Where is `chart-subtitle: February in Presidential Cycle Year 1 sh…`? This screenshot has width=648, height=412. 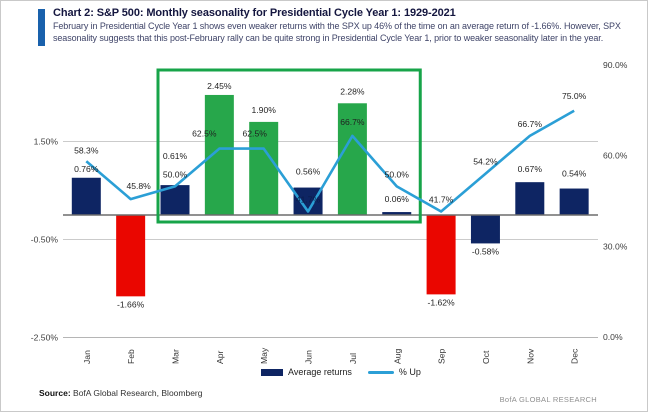 chart-subtitle: February in Presidential Cycle Year 1 sh… is located at coordinates (337, 32).